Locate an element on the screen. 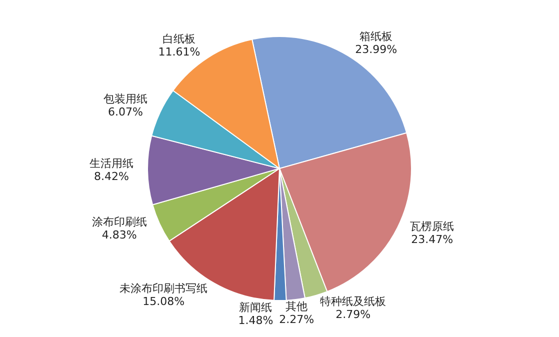 The image size is (559, 337). slice-label: 特种纸及纸板 is located at coordinates (353, 301).